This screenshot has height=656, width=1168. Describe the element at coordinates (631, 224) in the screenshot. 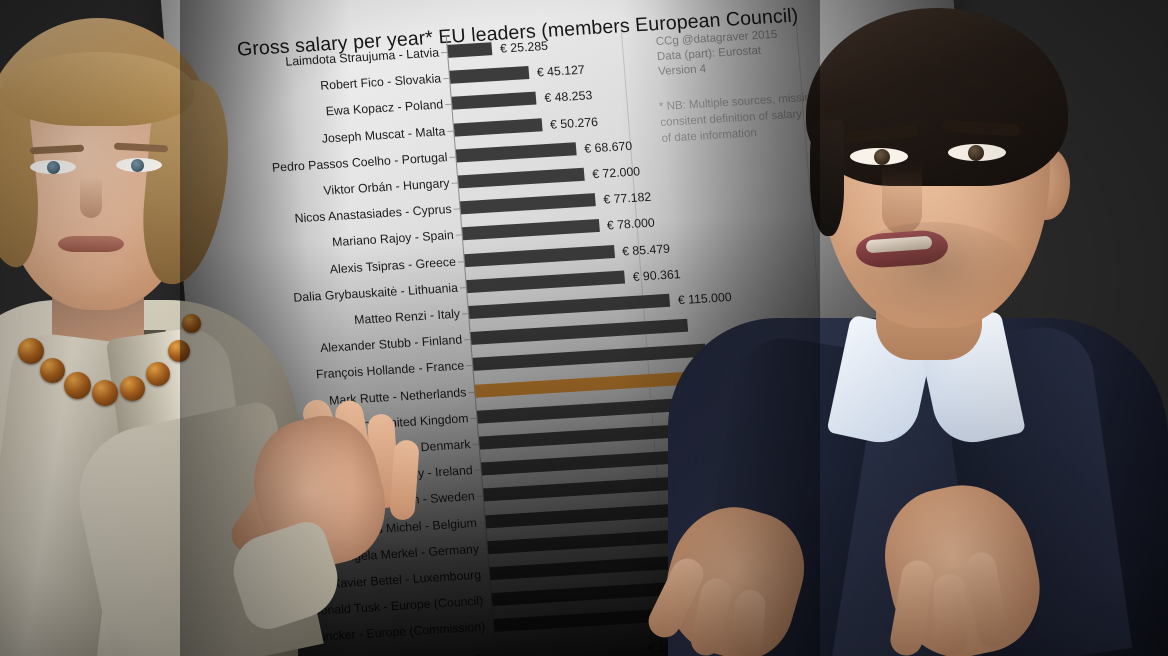

I see `bar-value-label: € 78.000` at that location.